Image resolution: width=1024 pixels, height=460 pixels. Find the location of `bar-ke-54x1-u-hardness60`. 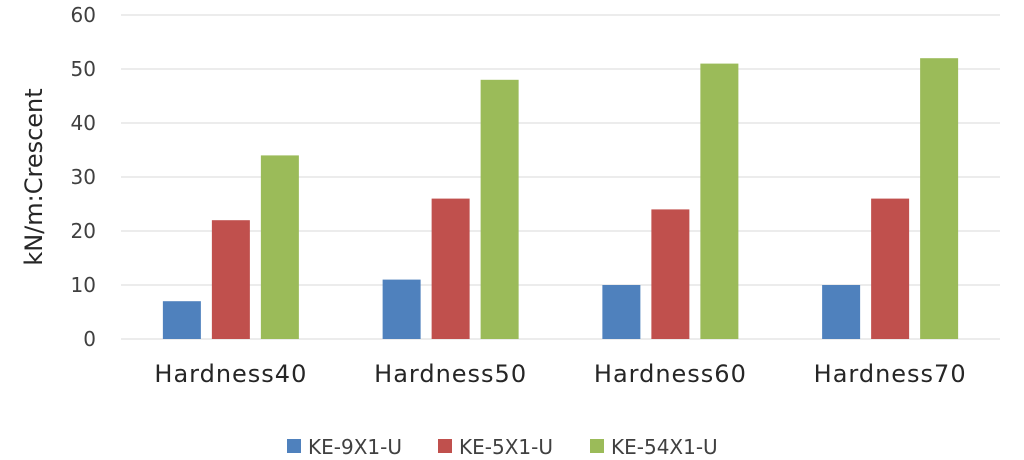

bar-ke-54x1-u-hardness60 is located at coordinates (719, 201).